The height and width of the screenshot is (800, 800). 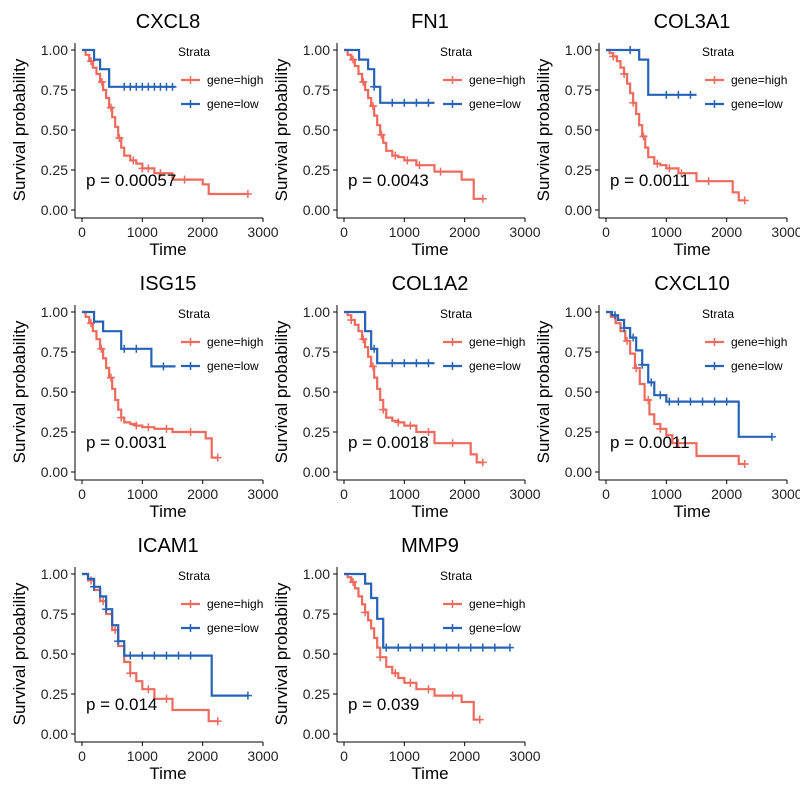 What do you see at coordinates (692, 22) in the screenshot?
I see `panel-title: COL3A1` at bounding box center [692, 22].